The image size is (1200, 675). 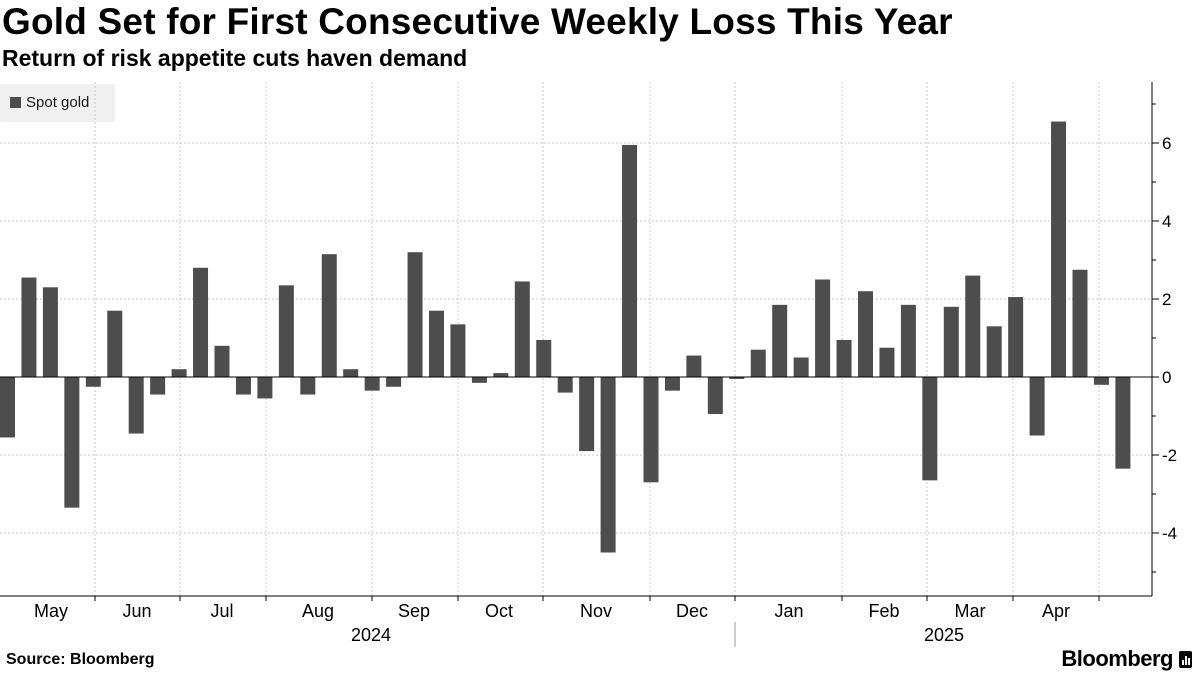 I want to click on source-note: Source: Bloomberg, so click(x=80, y=659).